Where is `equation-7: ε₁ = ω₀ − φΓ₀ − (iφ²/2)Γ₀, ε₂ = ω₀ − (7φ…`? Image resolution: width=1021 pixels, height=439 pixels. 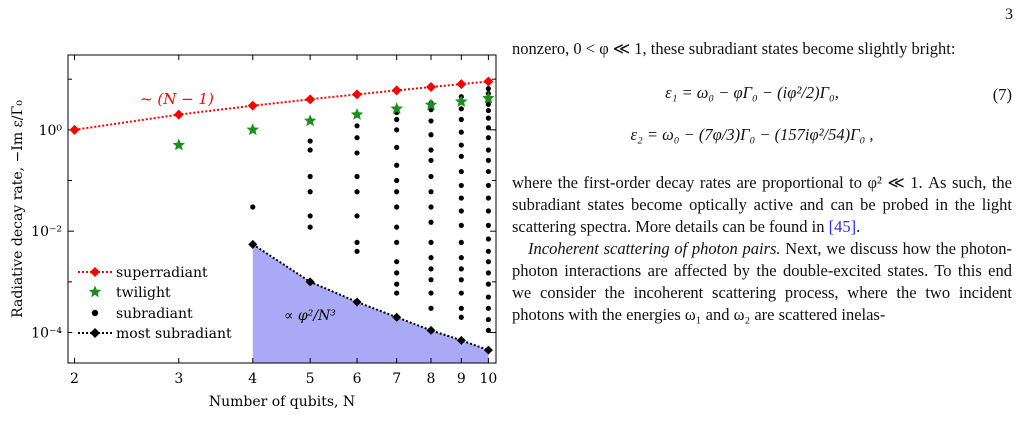
equation-7: ε₁ = ω₀ − φΓ₀ − (iφ²/2)Γ₀, ε₂ = ω₀ − (7φ… is located at coordinates (762, 118).